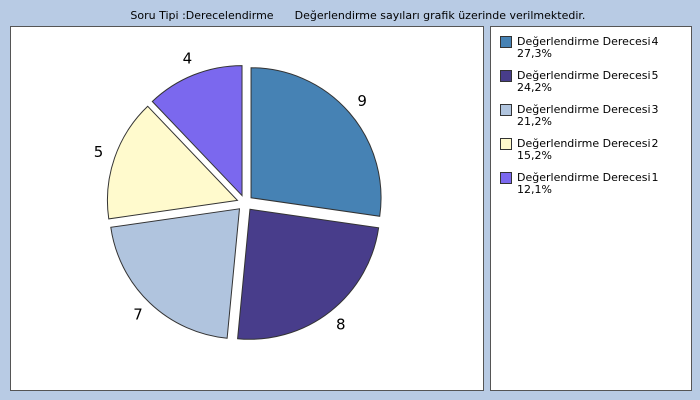 This screenshot has width=700, height=400. Describe the element at coordinates (99, 152) in the screenshot. I see `slice-label: 5` at that location.